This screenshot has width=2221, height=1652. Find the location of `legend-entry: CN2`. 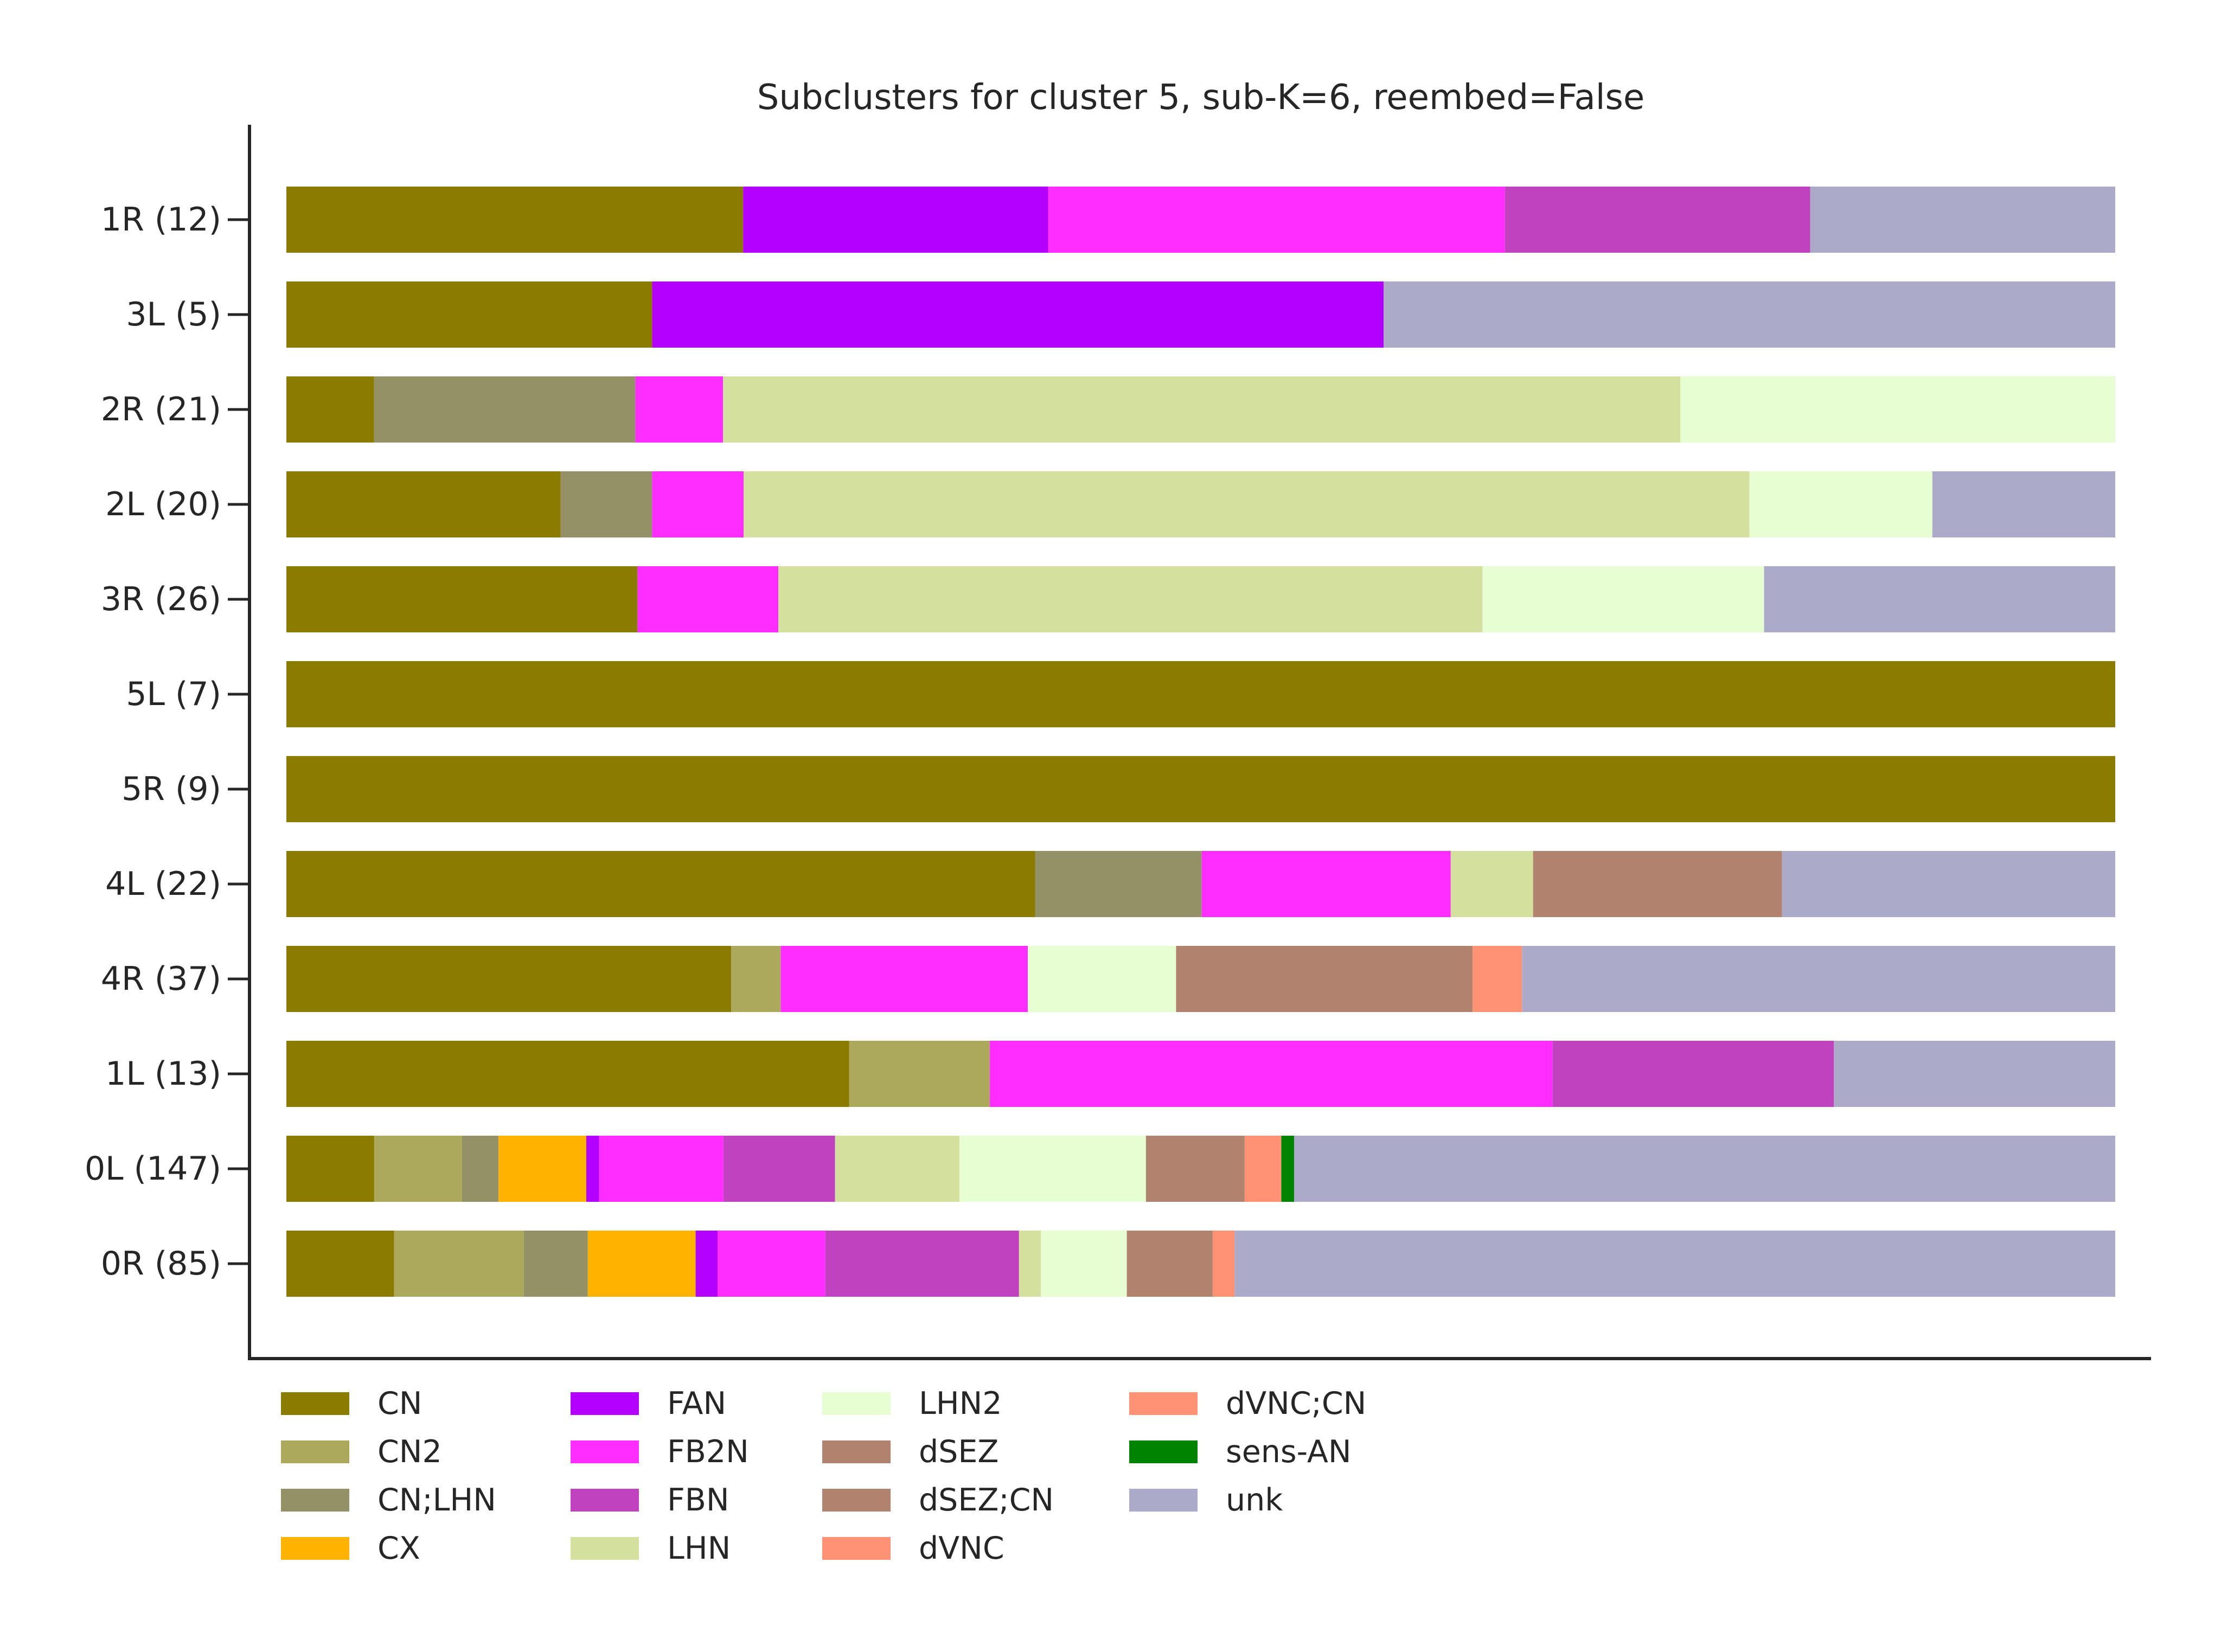

legend-entry: CN2 is located at coordinates (361, 1452).